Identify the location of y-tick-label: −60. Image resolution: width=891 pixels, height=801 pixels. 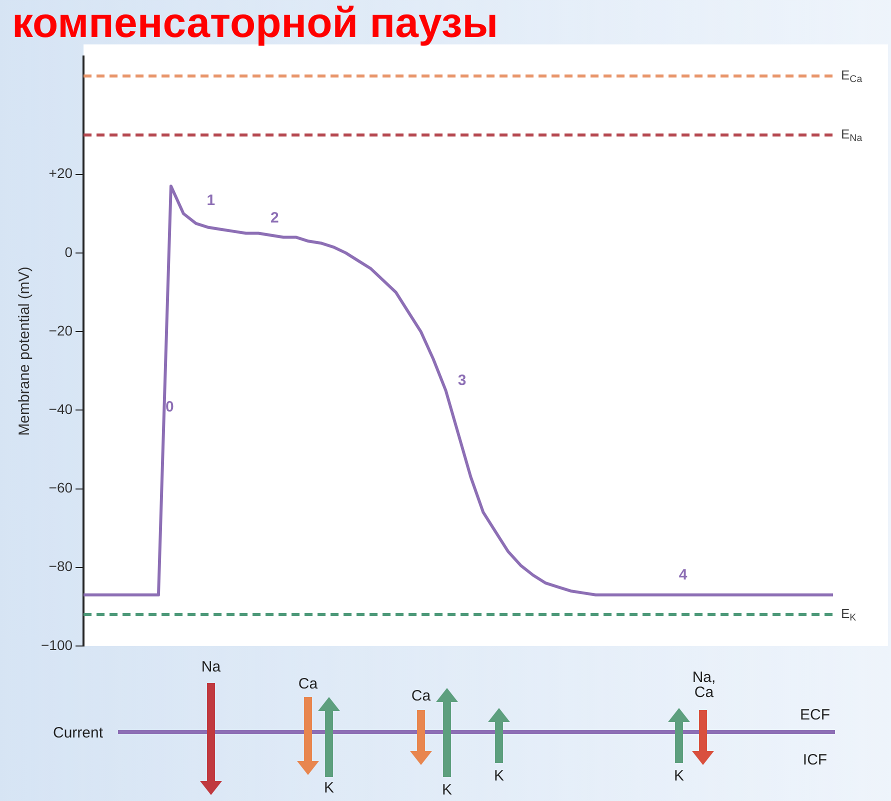
(60, 488).